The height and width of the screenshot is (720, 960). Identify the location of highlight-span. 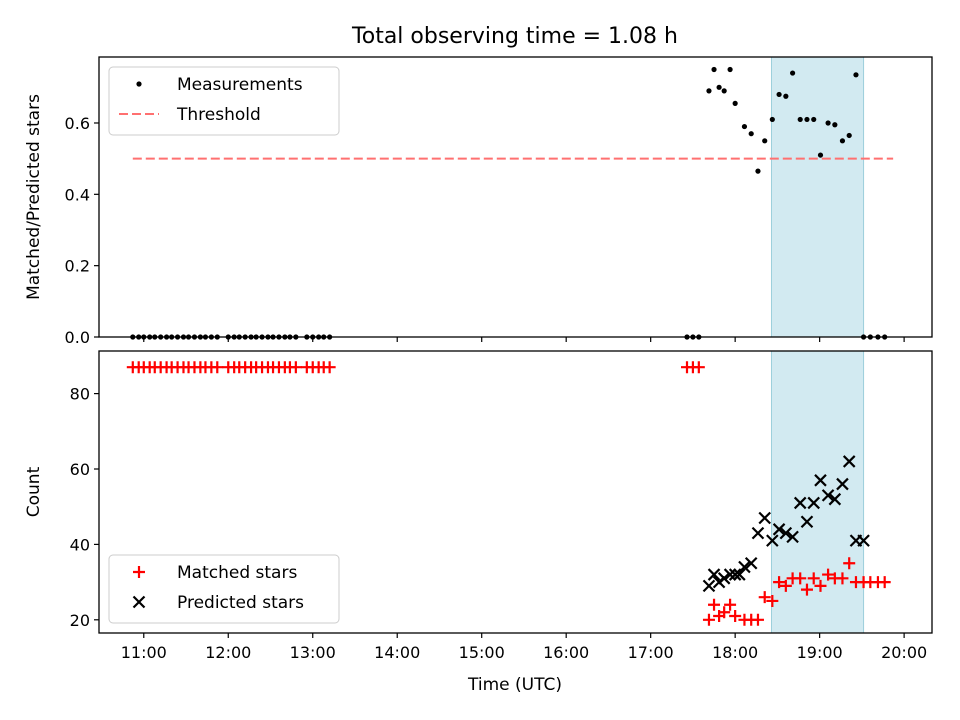
(817, 197).